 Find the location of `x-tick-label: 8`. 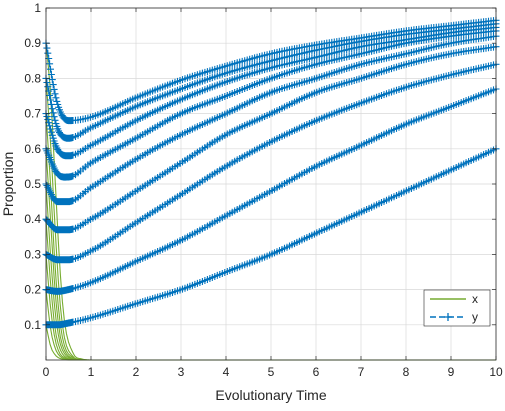

x-tick-label: 8 is located at coordinates (406, 372).